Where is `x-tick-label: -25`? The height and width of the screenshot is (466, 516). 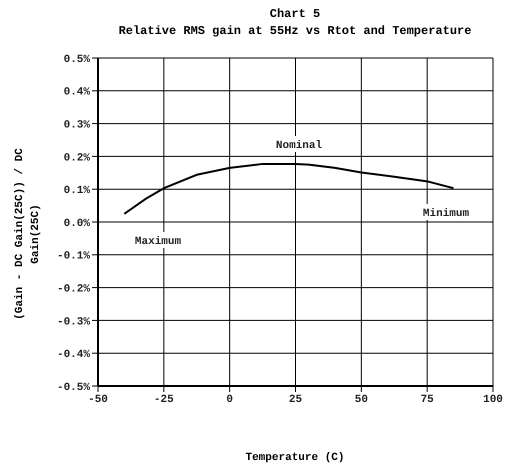 x-tick-label: -25 is located at coordinates (164, 400).